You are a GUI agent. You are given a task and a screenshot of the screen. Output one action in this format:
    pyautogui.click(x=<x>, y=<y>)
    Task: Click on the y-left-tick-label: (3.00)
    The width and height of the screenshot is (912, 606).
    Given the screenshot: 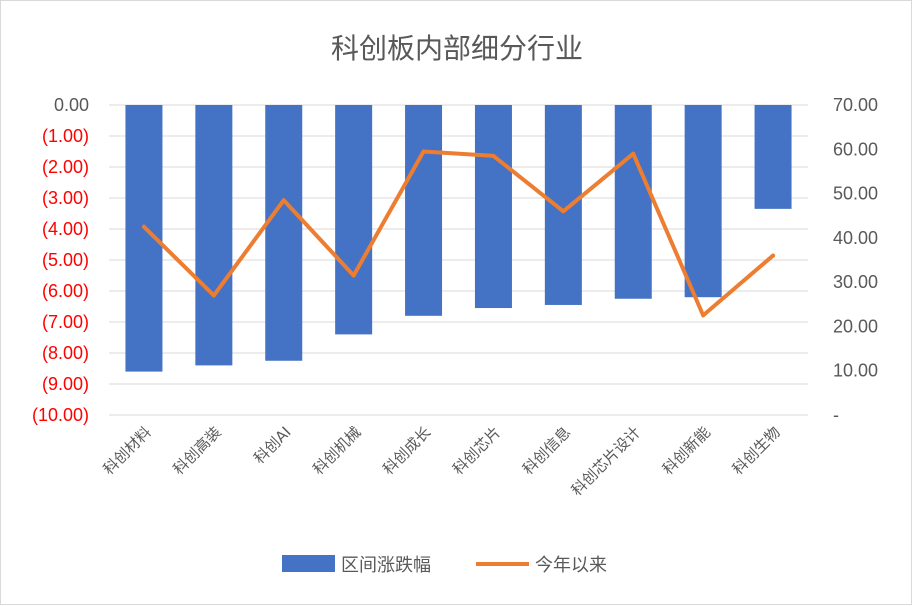 What is the action you would take?
    pyautogui.click(x=65, y=198)
    